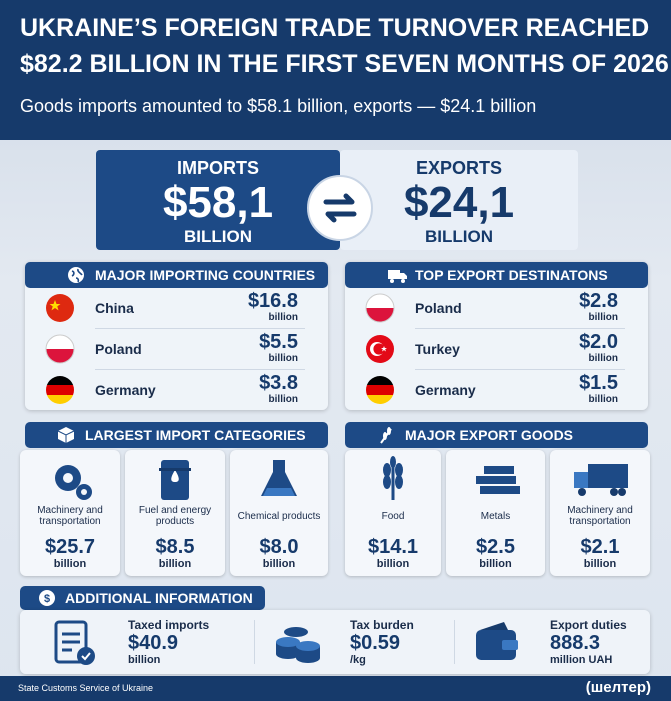  Describe the element at coordinates (176, 275) in the screenshot. I see `panel-header: MAJOR IMPORTING COUNTRIES` at that location.